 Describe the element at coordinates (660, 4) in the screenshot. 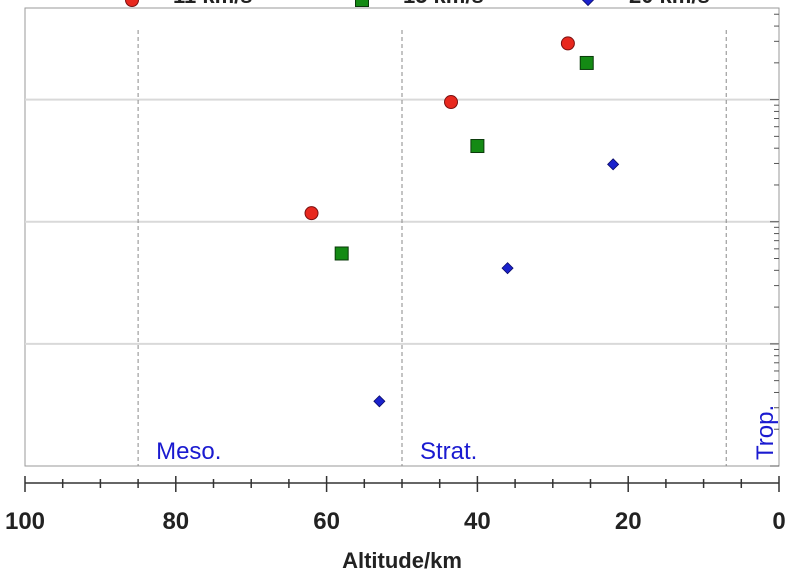

I see `legend-label: = 20 km/s` at that location.